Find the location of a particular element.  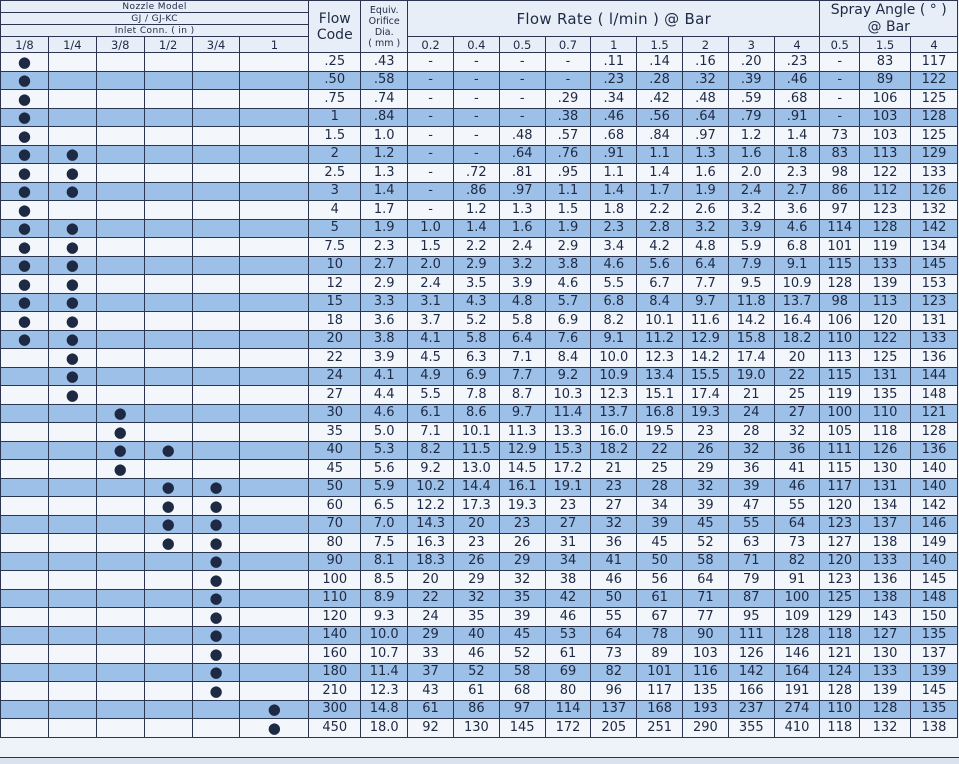

flow-rate-cell: 17.4 is located at coordinates (705, 395).